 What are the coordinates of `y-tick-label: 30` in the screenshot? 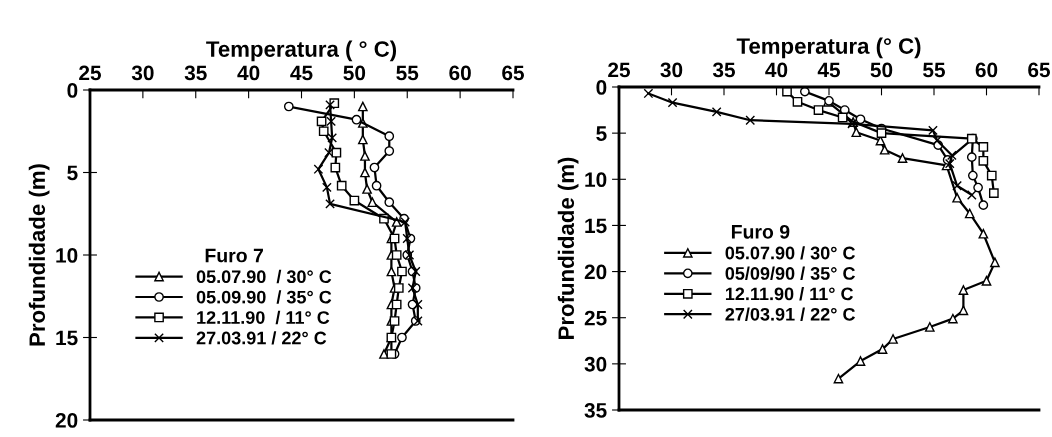 It's located at (595, 364).